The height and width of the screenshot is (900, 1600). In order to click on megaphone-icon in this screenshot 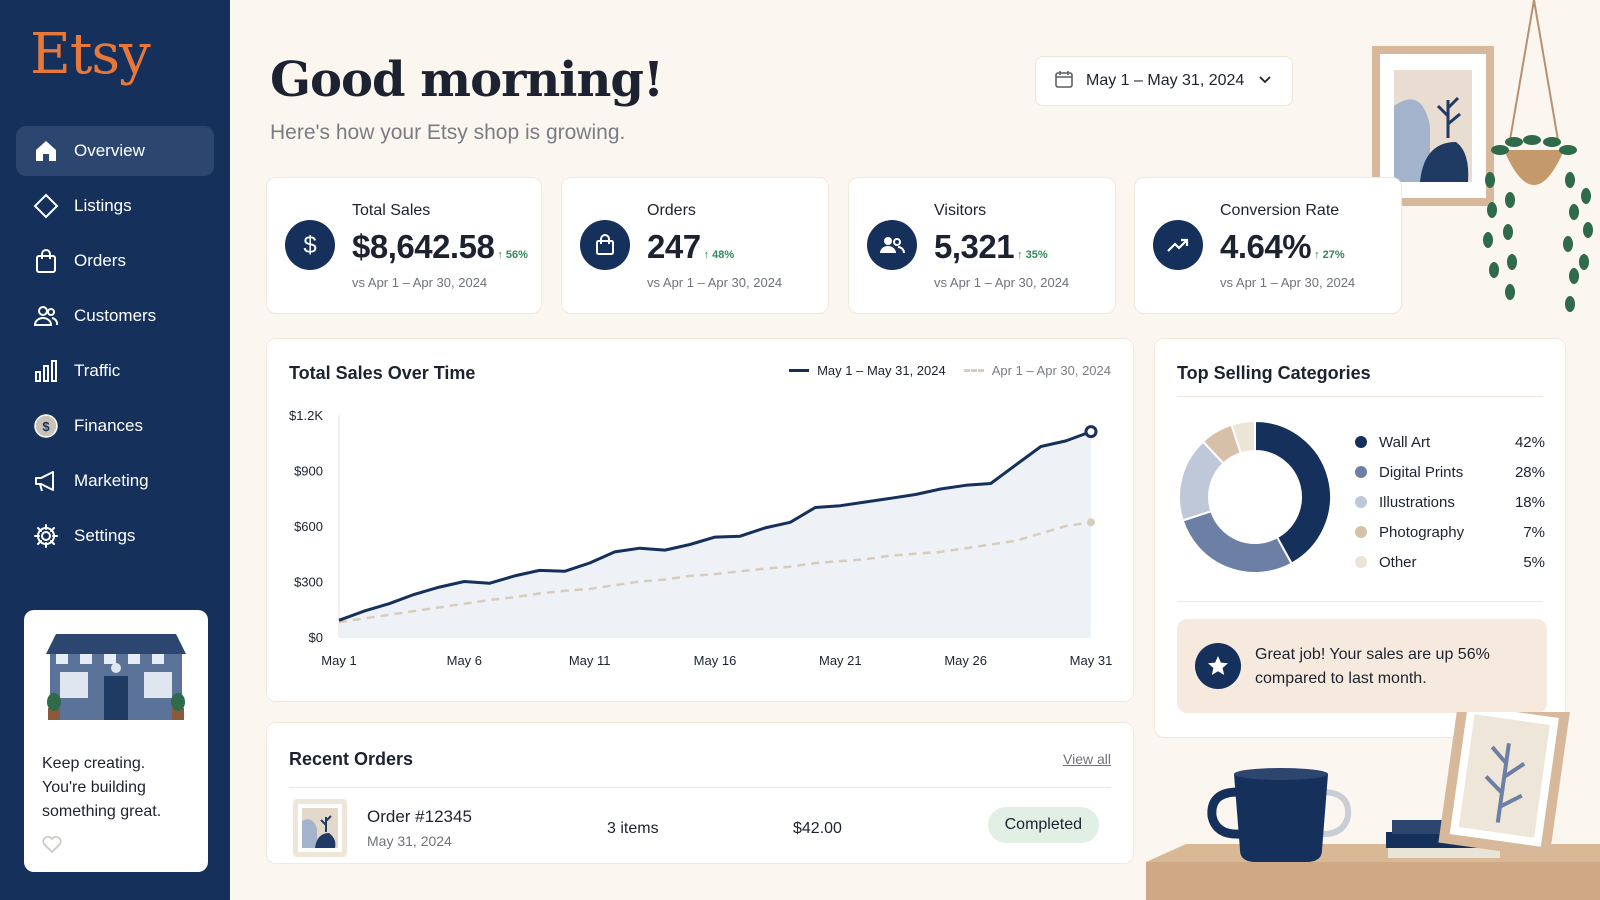, I will do `click(46, 481)`.